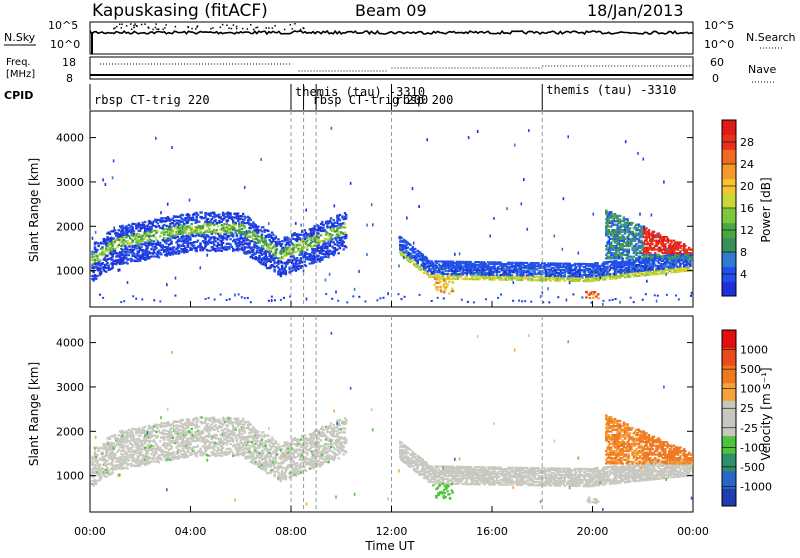 Image resolution: width=800 pixels, height=558 pixels. What do you see at coordinates (635, 10) in the screenshot?
I see `date-title: 18/Jan/2013` at bounding box center [635, 10].